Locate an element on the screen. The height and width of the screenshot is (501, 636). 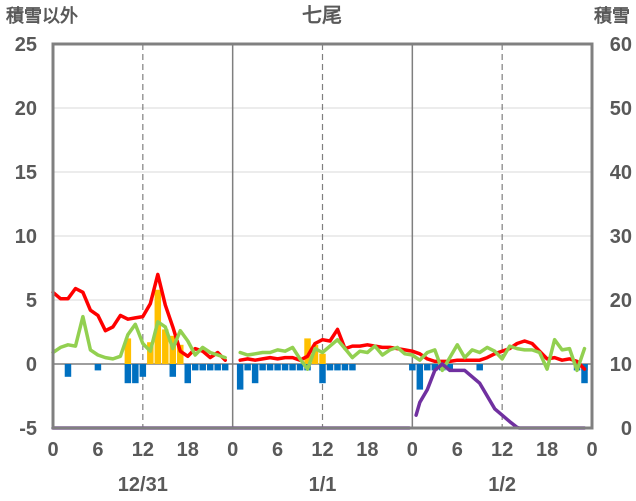
date-label: 12/31 is located at coordinates (143, 485).